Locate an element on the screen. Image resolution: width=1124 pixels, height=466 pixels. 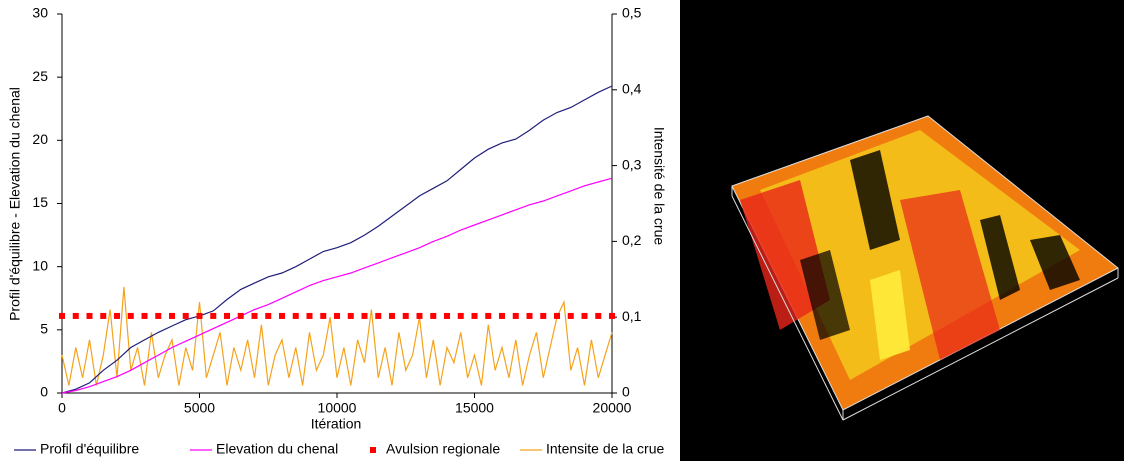
x-tick-label: 20000 is located at coordinates (612, 408).